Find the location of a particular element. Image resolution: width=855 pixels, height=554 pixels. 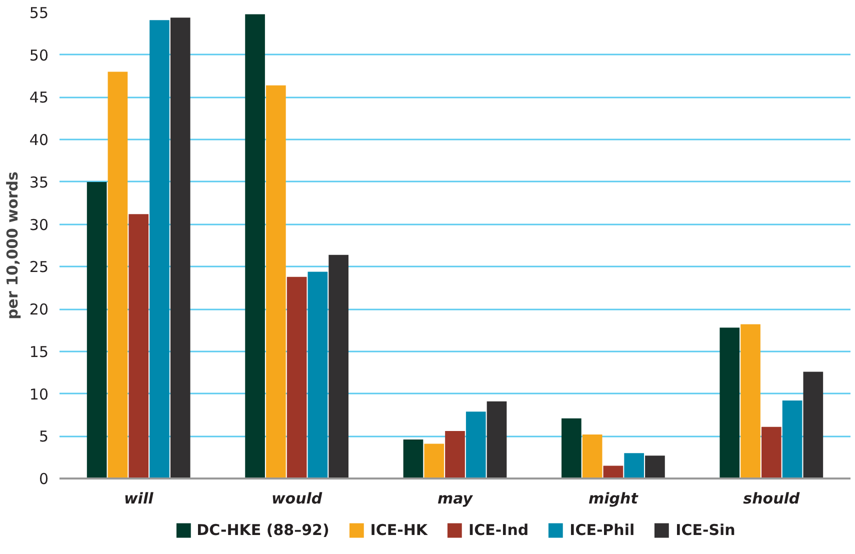

y-tick-label: 35 is located at coordinates (39, 182).